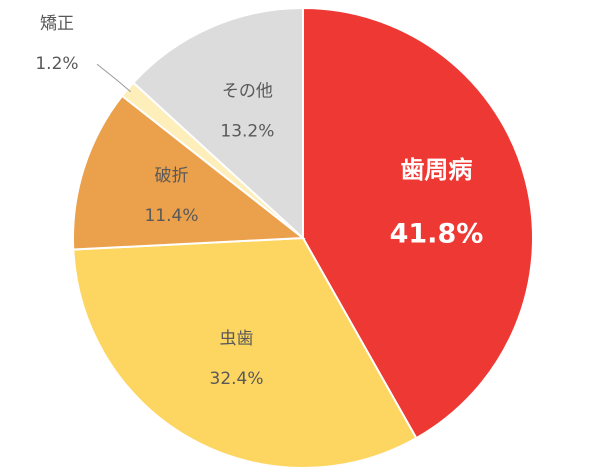 This screenshot has width=610, height=474. Describe the element at coordinates (247, 132) in the screenshot. I see `value-label: 13.2%` at that location.